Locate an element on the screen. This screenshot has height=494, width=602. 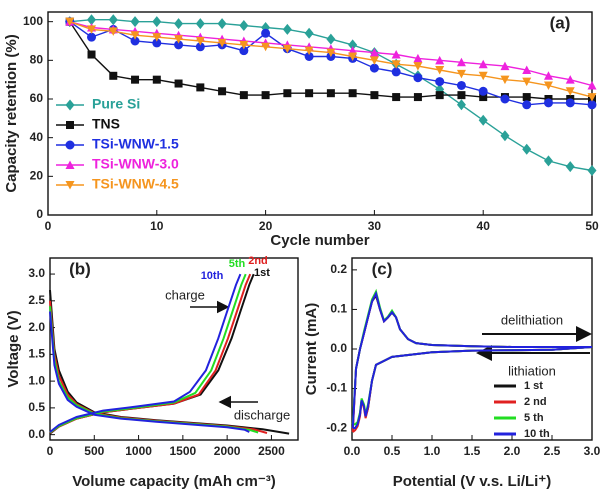
x-axis-title: Cycle number is located at coordinates (319, 240).